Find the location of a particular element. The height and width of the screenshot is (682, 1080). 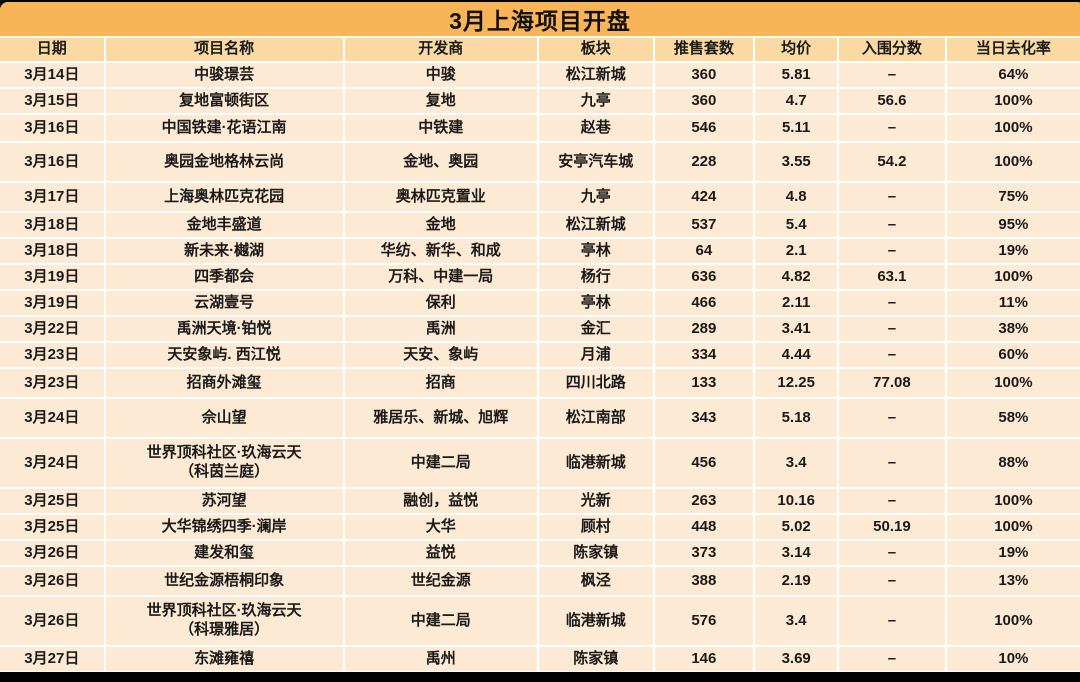

cell-units: 343 is located at coordinates (704, 418).